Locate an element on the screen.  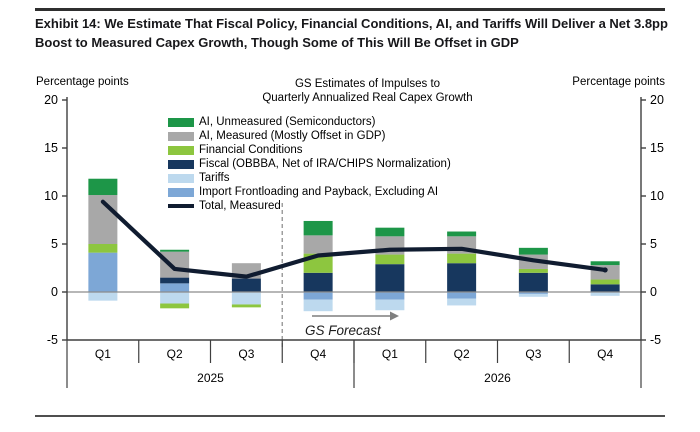
right-tick-label: 0 is located at coordinates (653, 292).